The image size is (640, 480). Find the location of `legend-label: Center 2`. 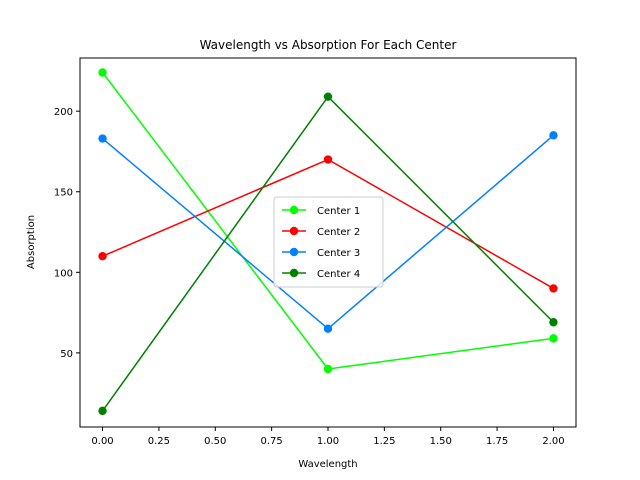

legend-label: Center 2 is located at coordinates (338, 232).